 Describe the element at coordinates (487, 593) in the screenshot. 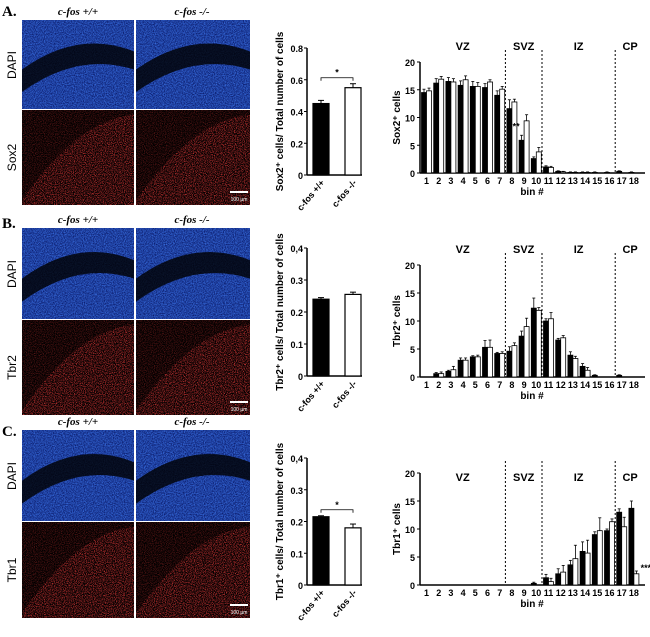

I see `x-tick-label: 6` at that location.